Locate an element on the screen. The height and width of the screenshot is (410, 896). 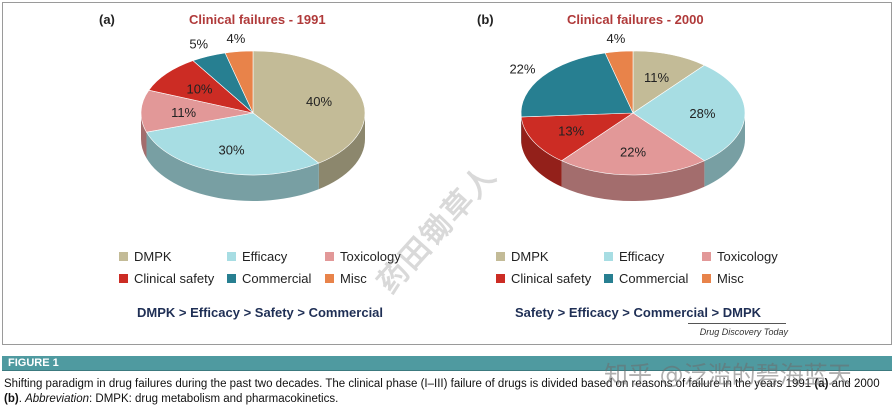
caption-text-3: . is located at coordinates (22, 399).